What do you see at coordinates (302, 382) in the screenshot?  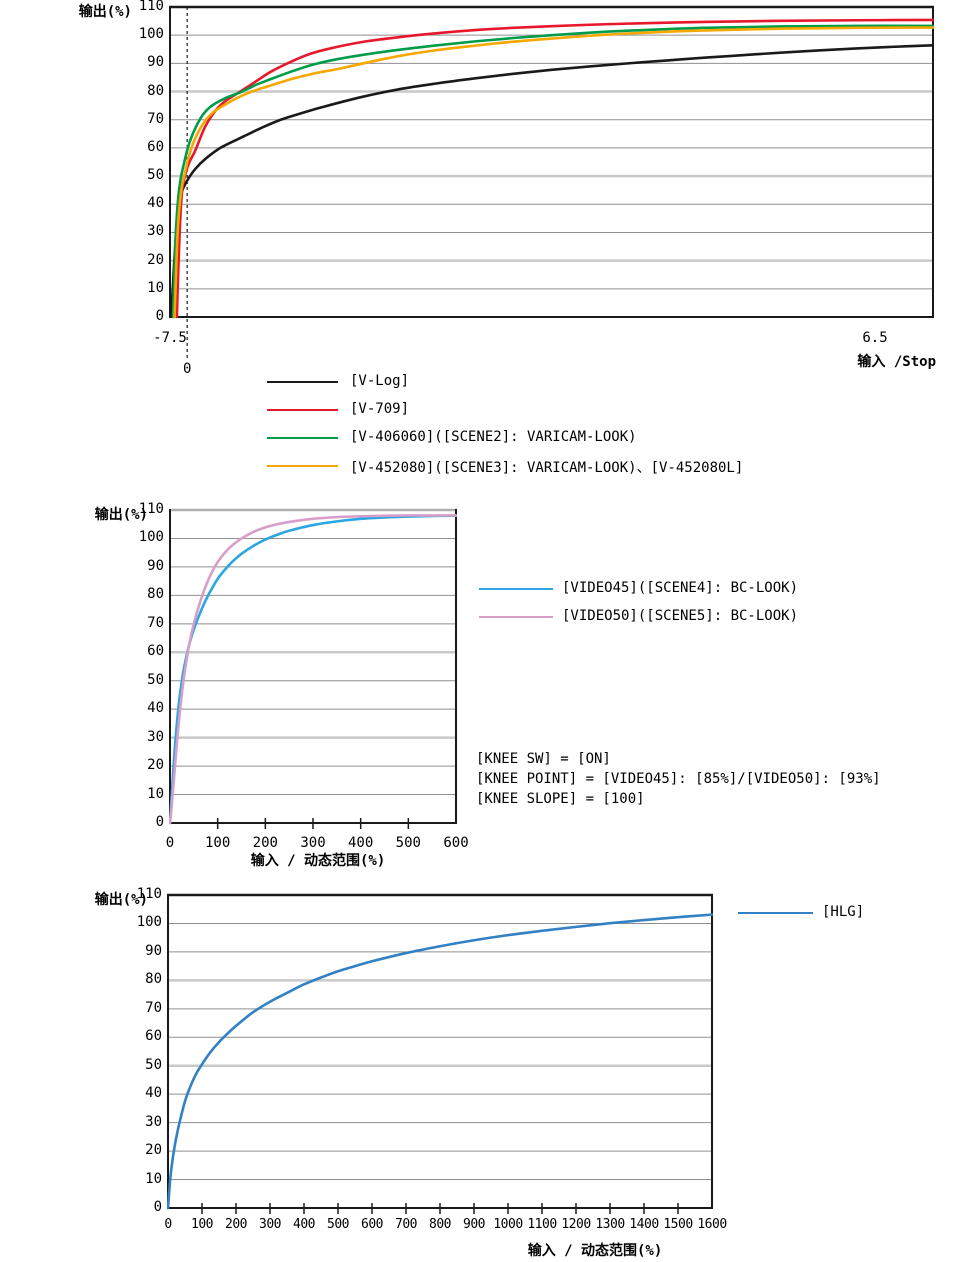 I see `chart1-legend-line-black` at bounding box center [302, 382].